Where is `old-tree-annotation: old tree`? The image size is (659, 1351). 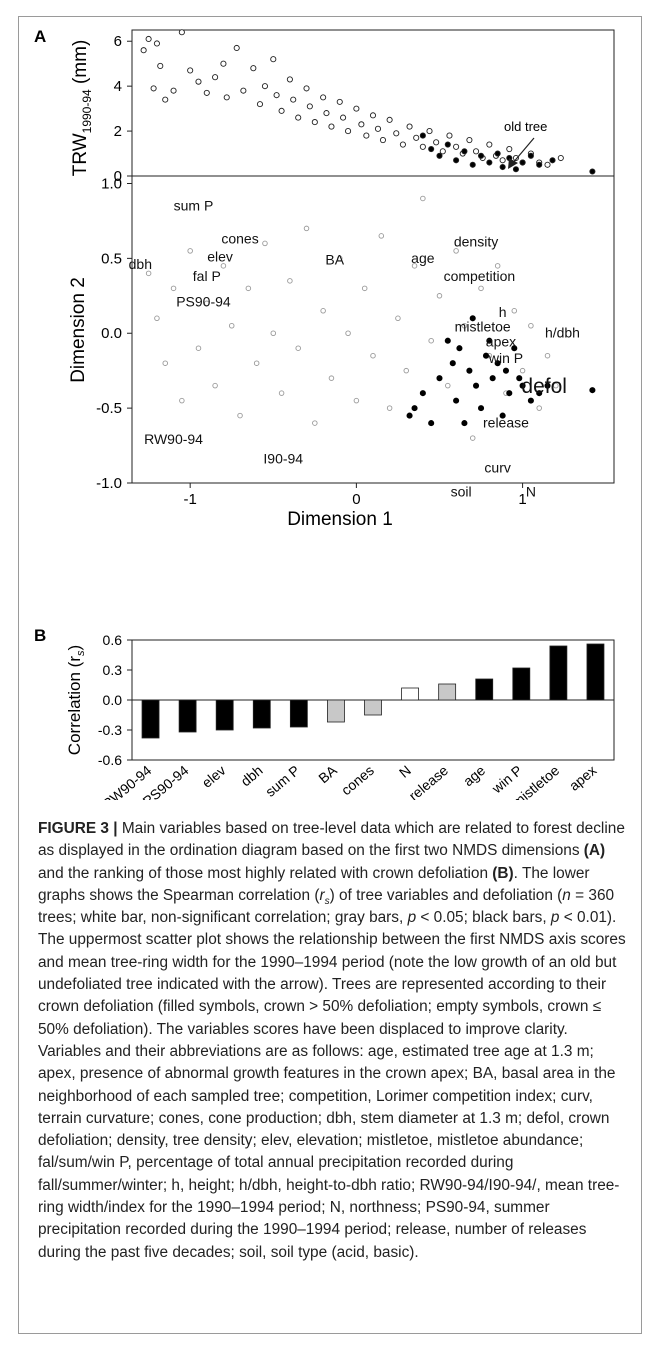
old-tree-annotation: old tree is located at coordinates (525, 126).